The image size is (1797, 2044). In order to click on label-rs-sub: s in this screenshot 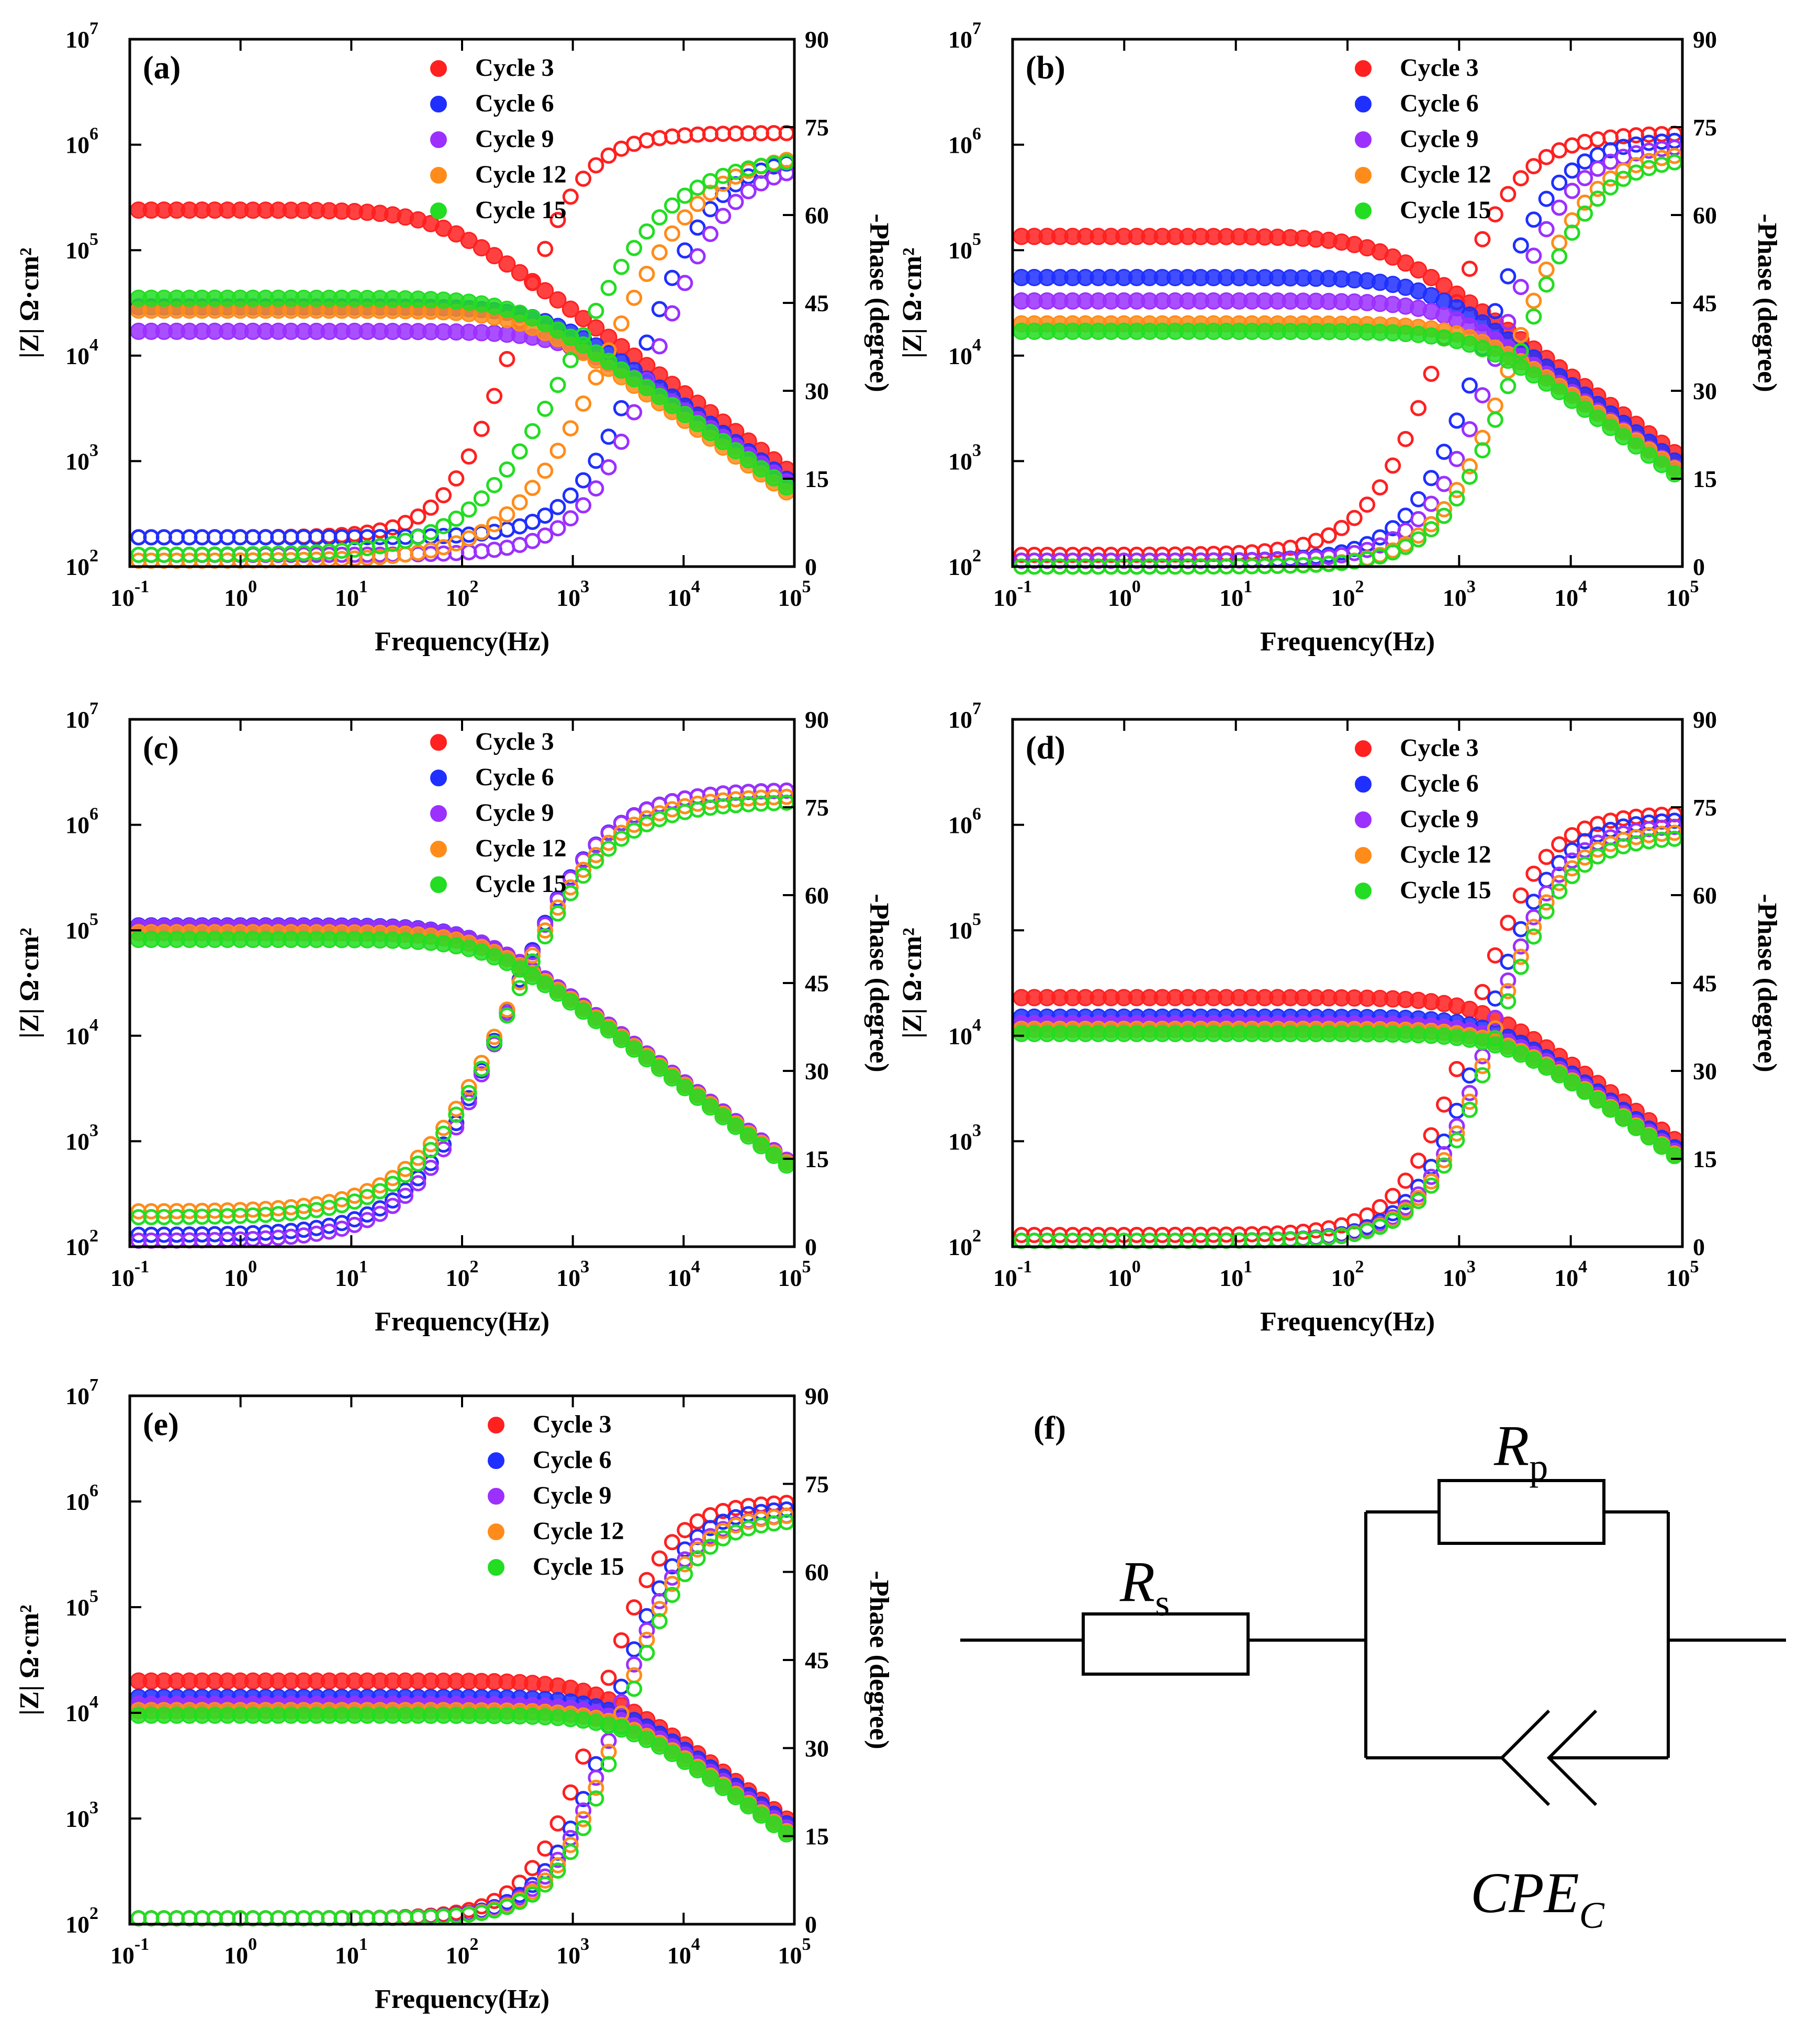, I will do `click(1162, 1603)`.